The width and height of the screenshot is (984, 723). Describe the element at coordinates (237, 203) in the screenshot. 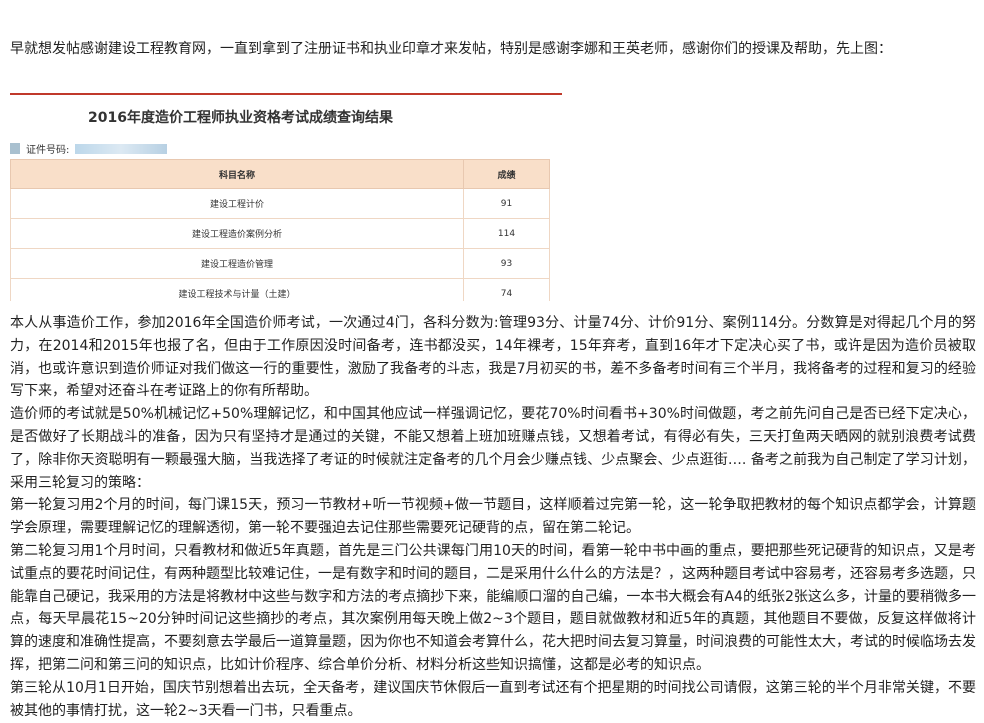

I see `subject-cell: 建设工程计价` at that location.